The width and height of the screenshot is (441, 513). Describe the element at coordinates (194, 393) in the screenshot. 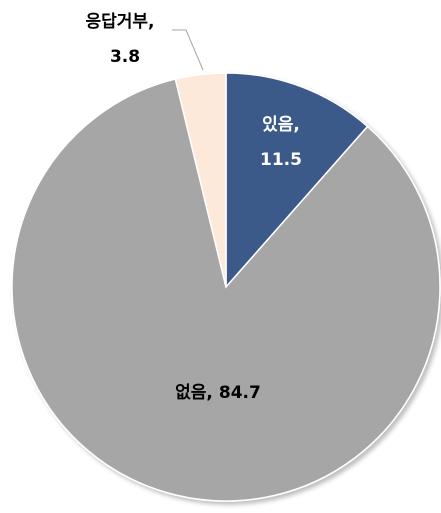

I see `category-label: 없음,` at that location.